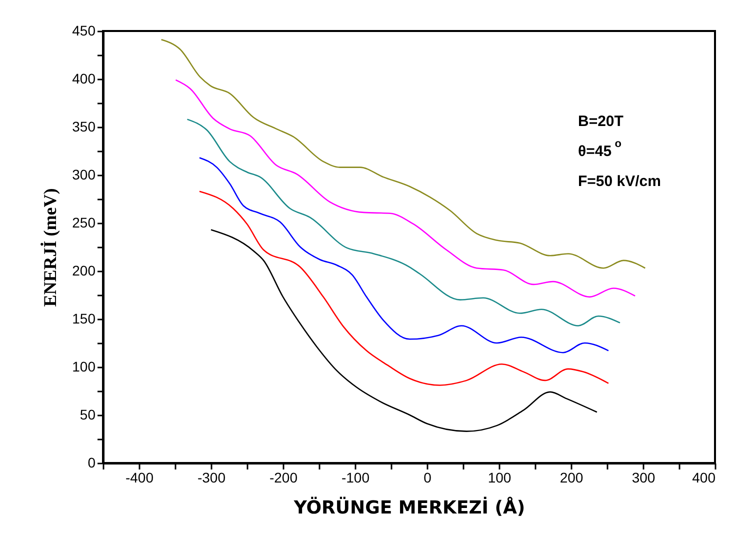 This screenshot has width=732, height=550. What do you see at coordinates (428, 478) in the screenshot?
I see `x-tick-label: 0` at bounding box center [428, 478].